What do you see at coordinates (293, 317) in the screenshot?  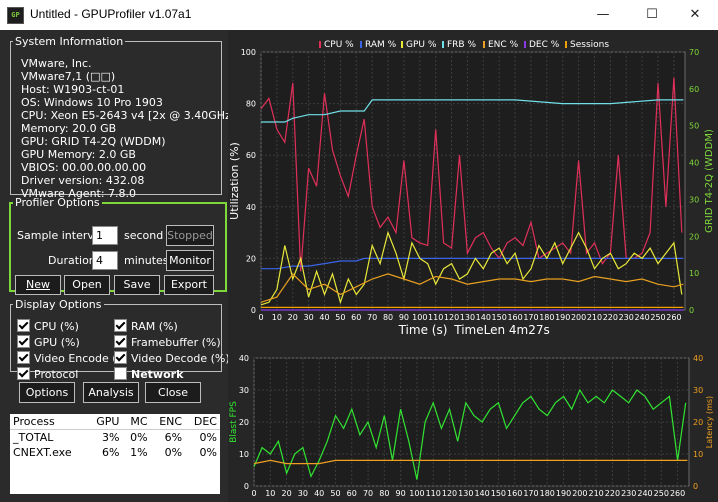 I see `x-tick-label: 20` at bounding box center [293, 317].